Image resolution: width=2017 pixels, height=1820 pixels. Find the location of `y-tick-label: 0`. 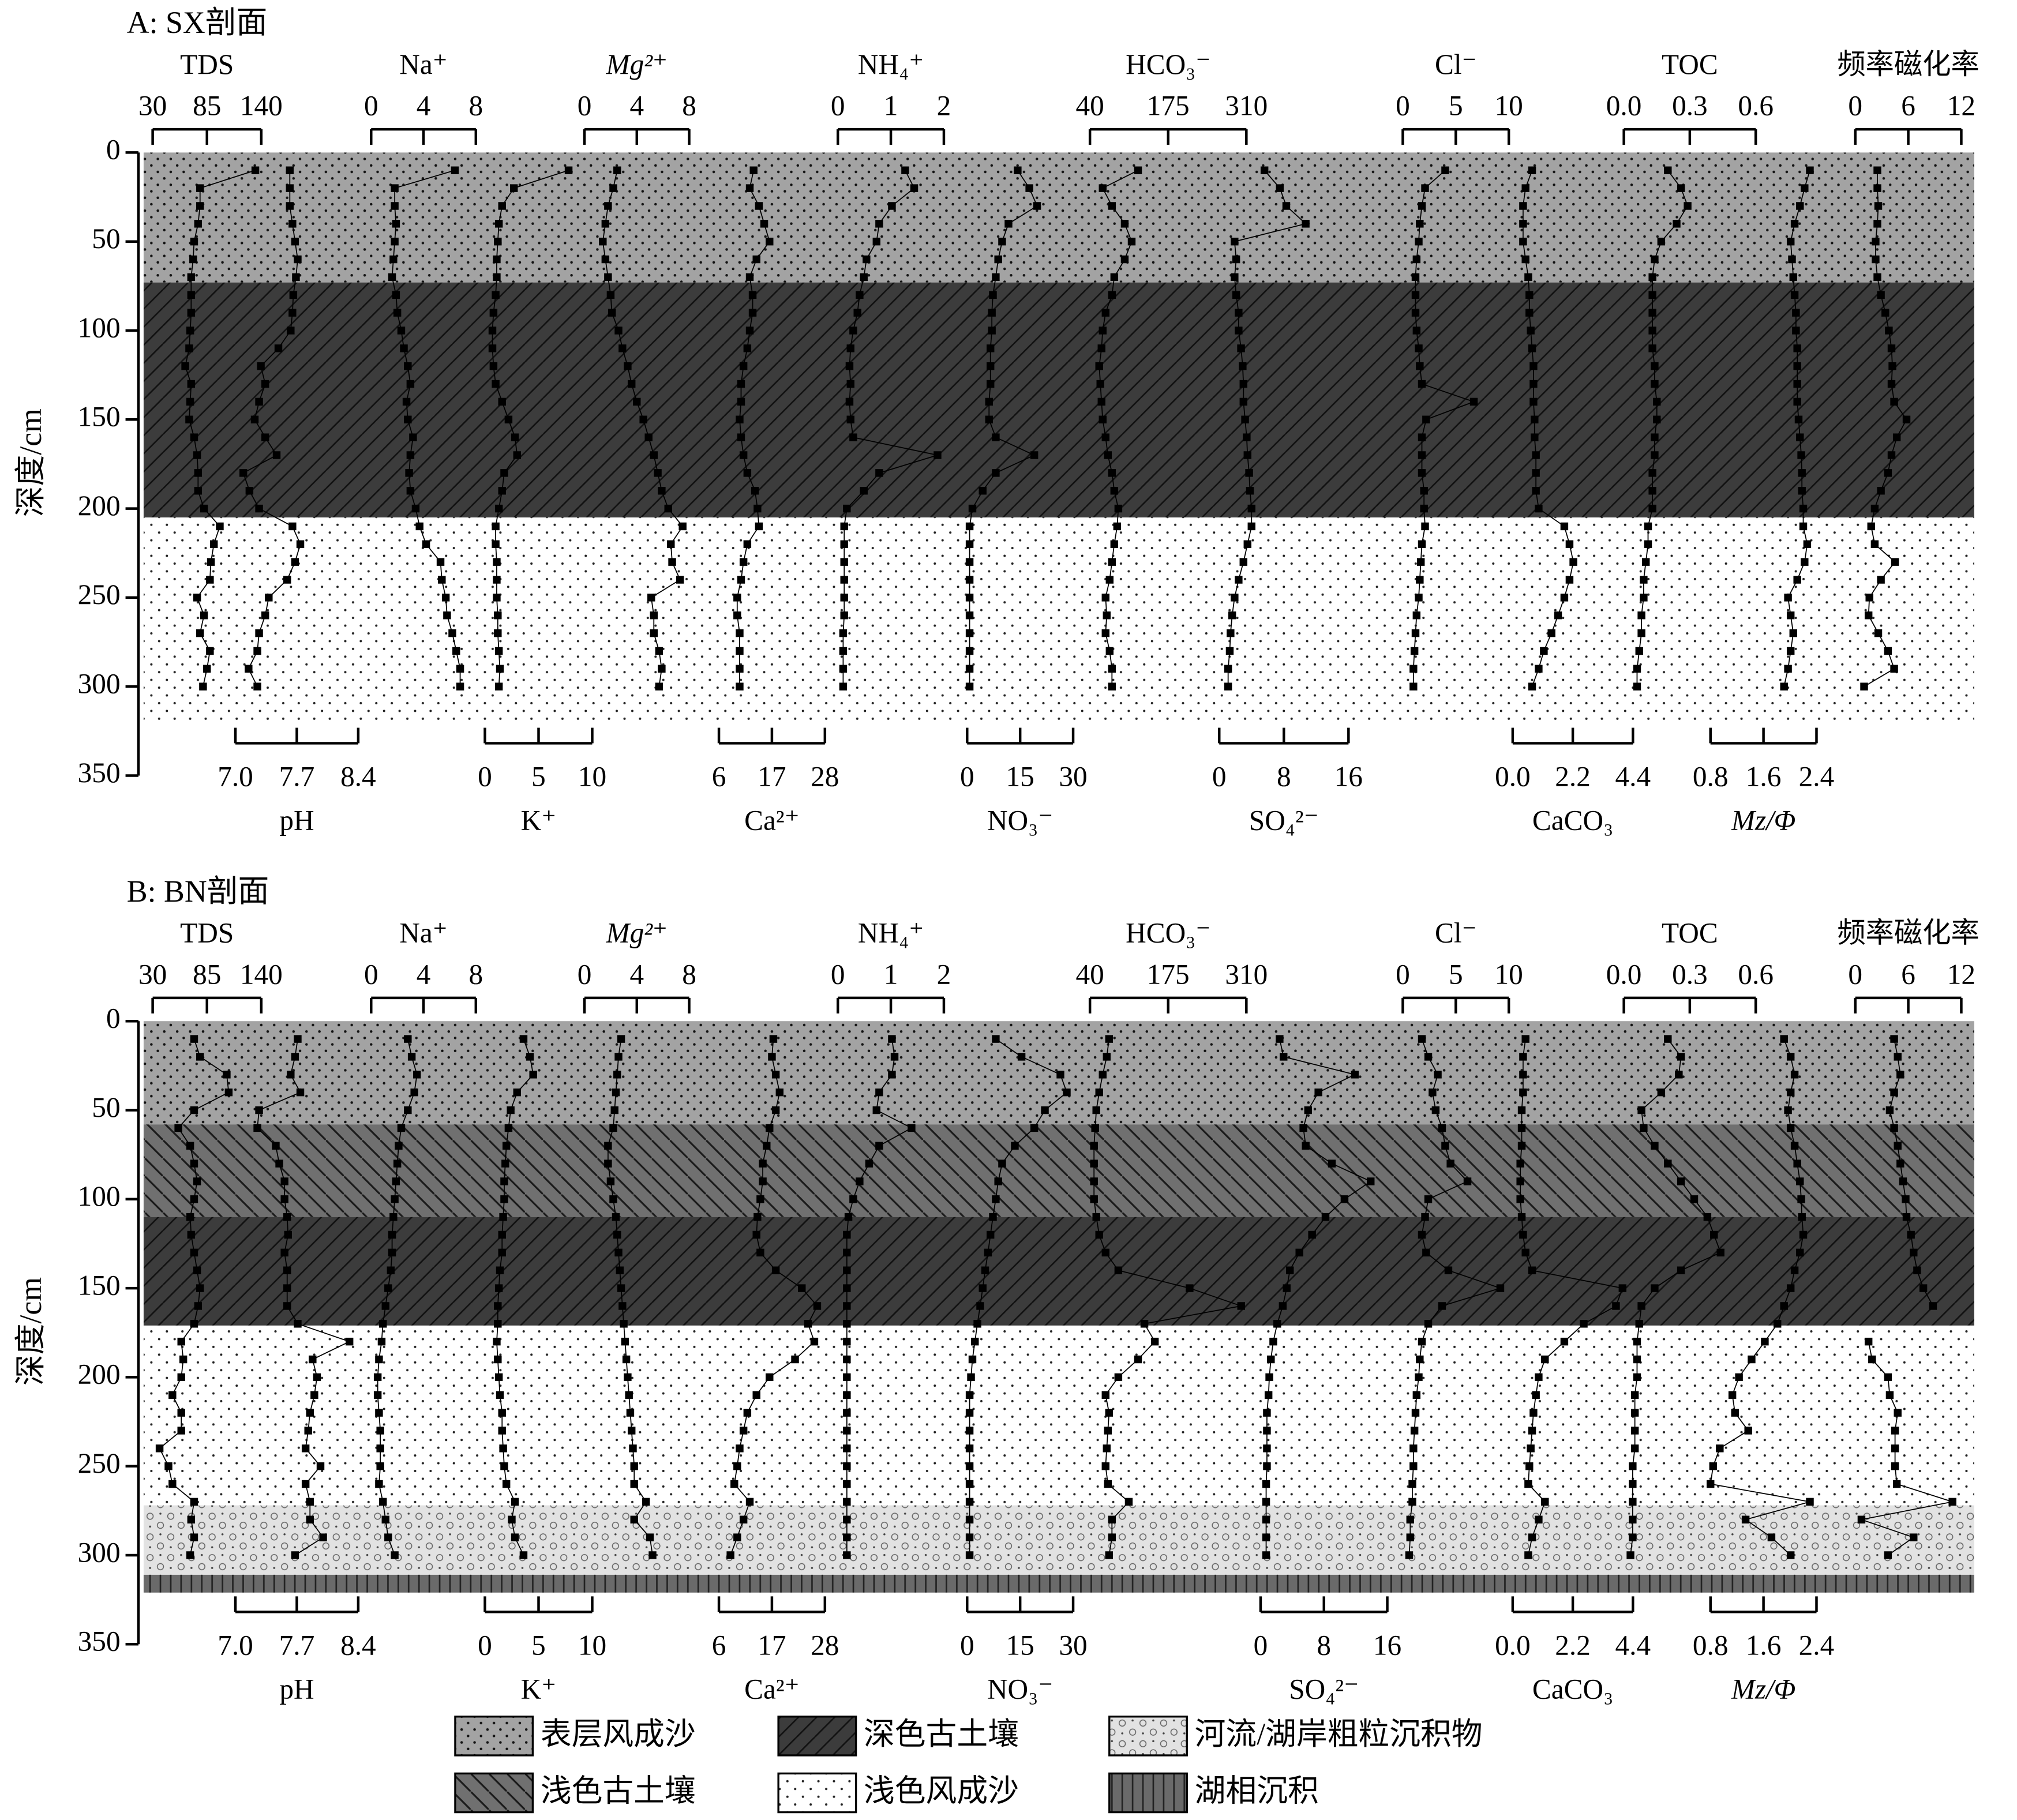

y-tick-label: 0 is located at coordinates (113, 1019).